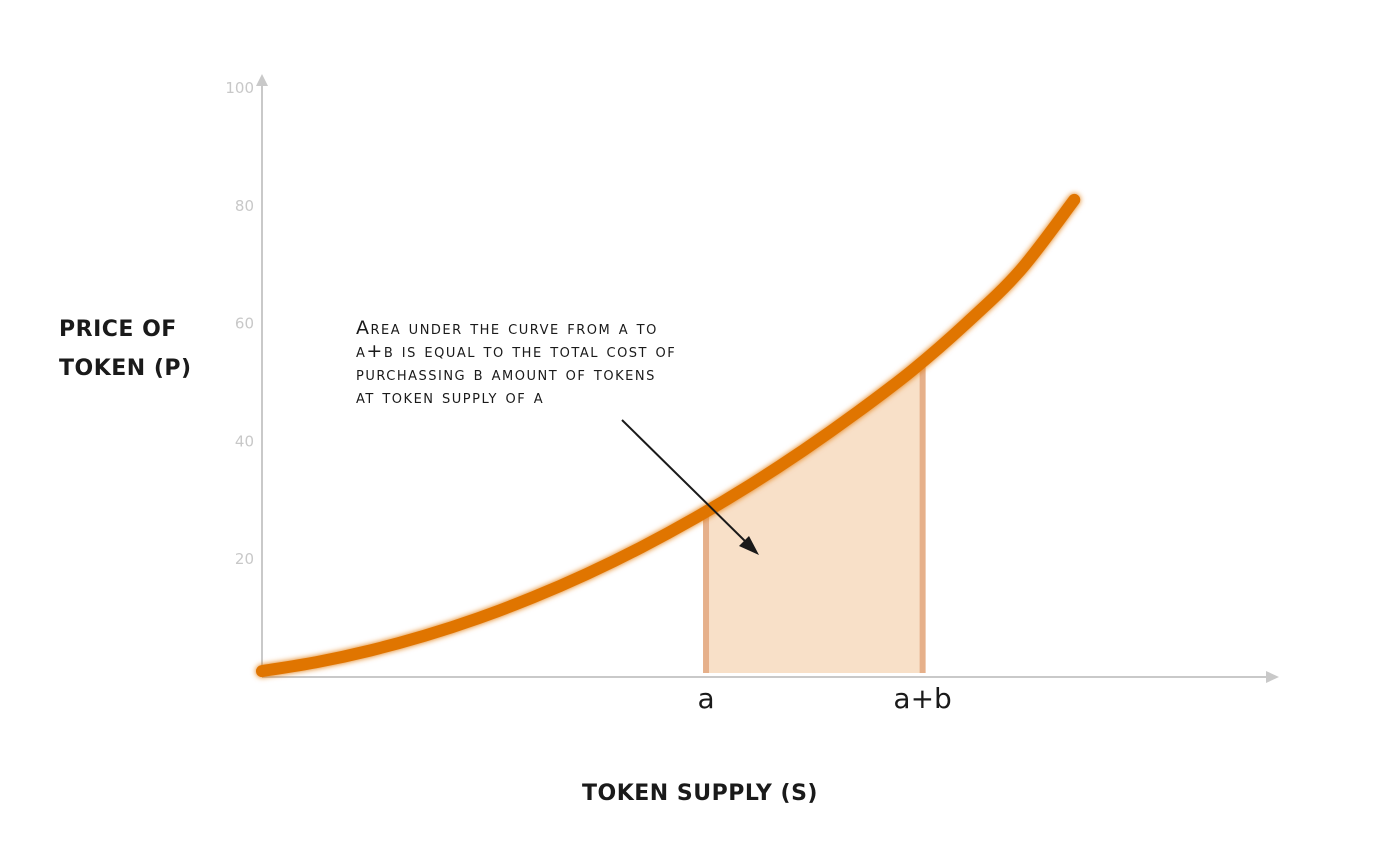  What do you see at coordinates (516, 351) in the screenshot?
I see `annotation-line: a+b is equal to the total cost of` at bounding box center [516, 351].